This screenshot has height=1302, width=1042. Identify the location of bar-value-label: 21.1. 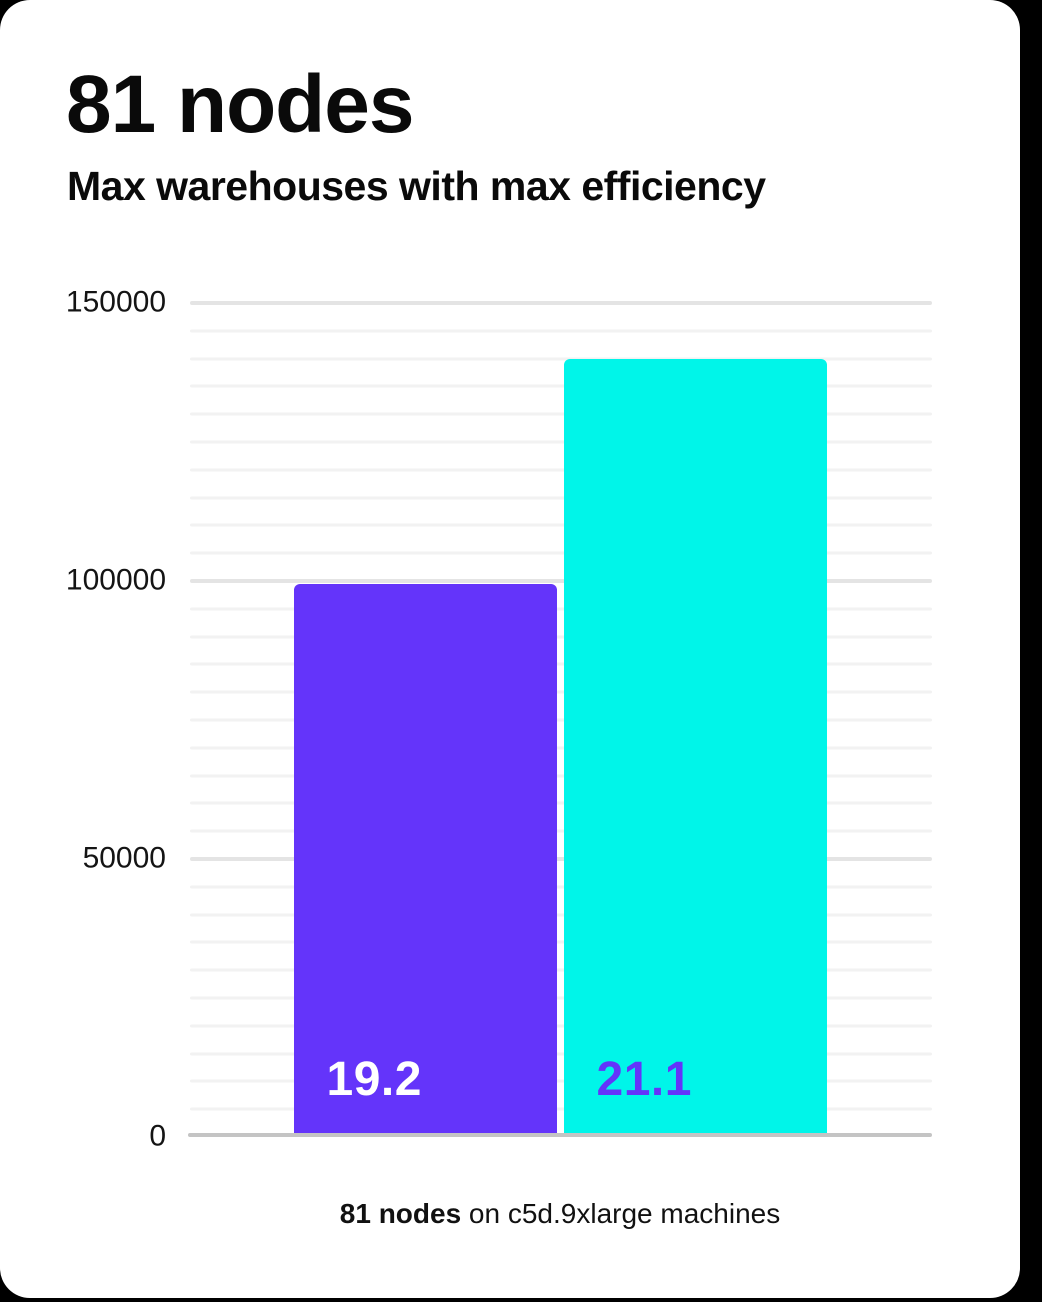
(644, 1079).